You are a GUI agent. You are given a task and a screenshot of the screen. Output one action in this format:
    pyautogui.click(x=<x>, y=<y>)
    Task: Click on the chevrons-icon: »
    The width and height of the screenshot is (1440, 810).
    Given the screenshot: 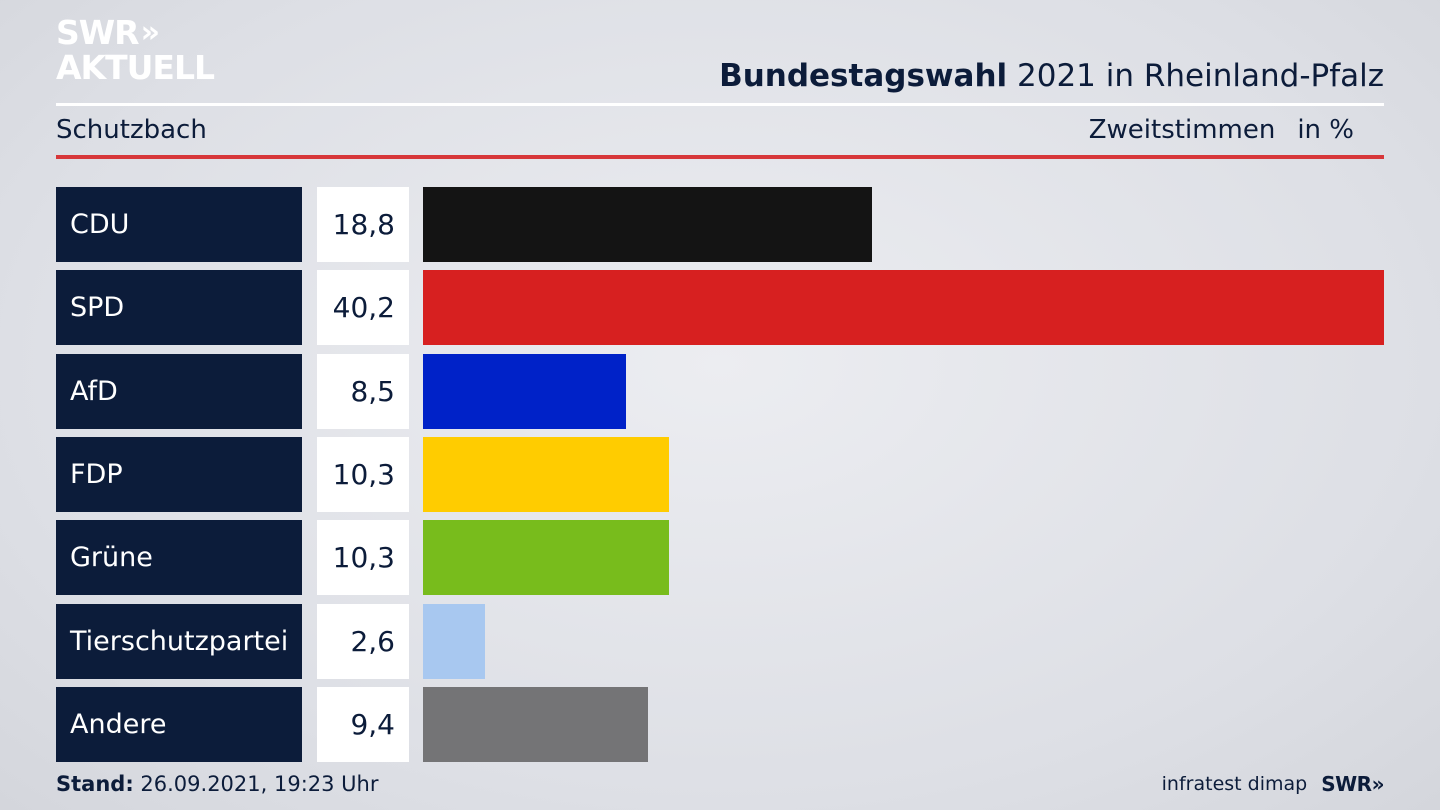 What is the action you would take?
    pyautogui.click(x=150, y=32)
    